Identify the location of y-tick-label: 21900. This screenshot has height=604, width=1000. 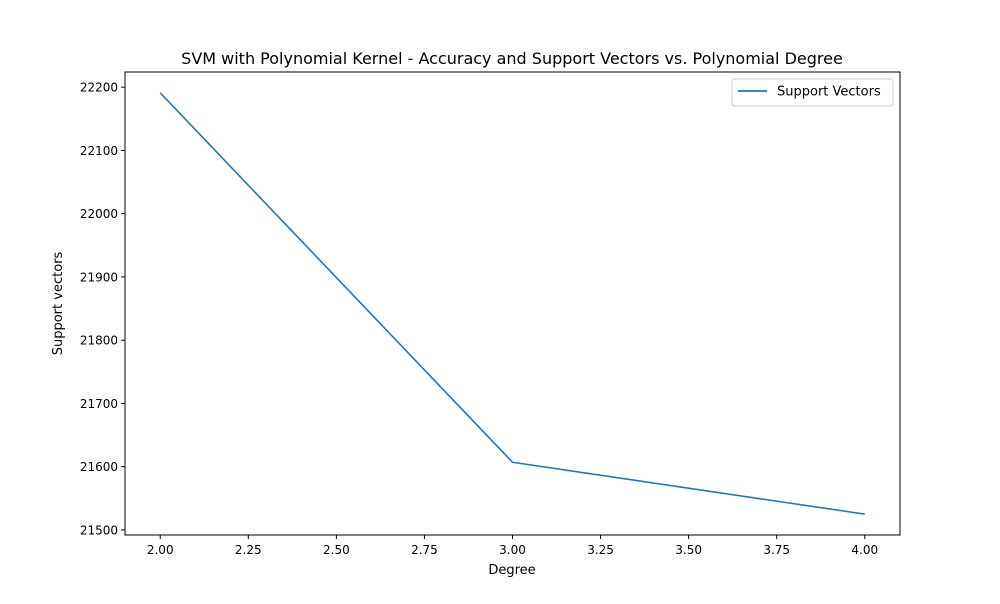
(99, 277).